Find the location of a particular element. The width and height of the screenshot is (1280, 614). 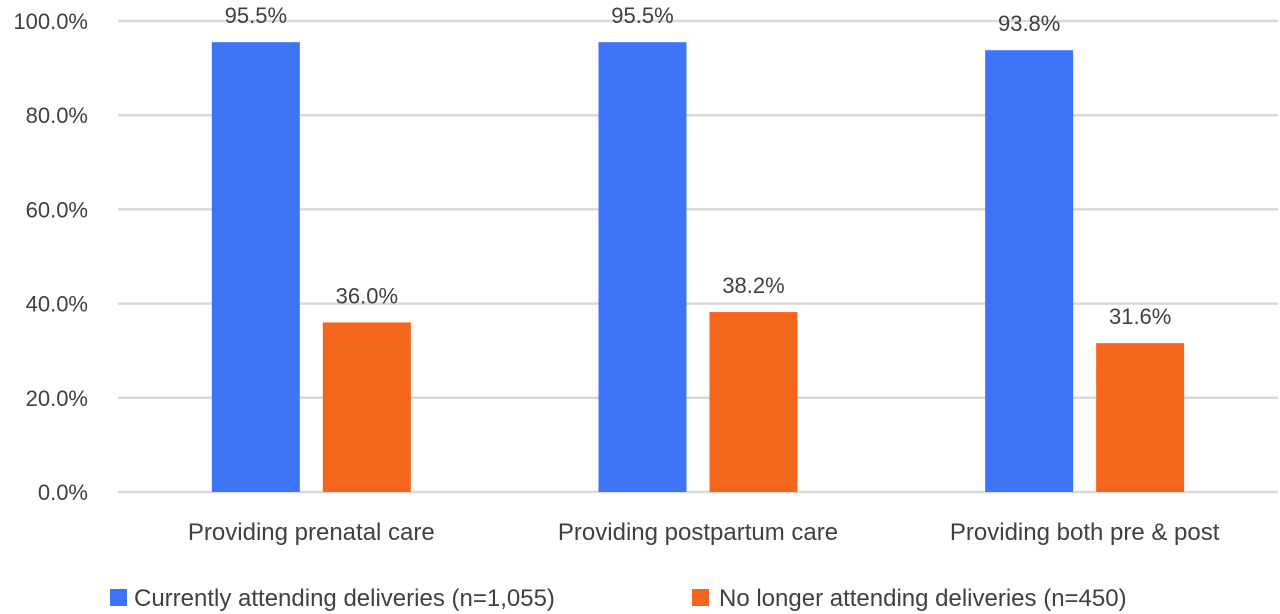

y-tick-label: 100.0% is located at coordinates (50, 21).